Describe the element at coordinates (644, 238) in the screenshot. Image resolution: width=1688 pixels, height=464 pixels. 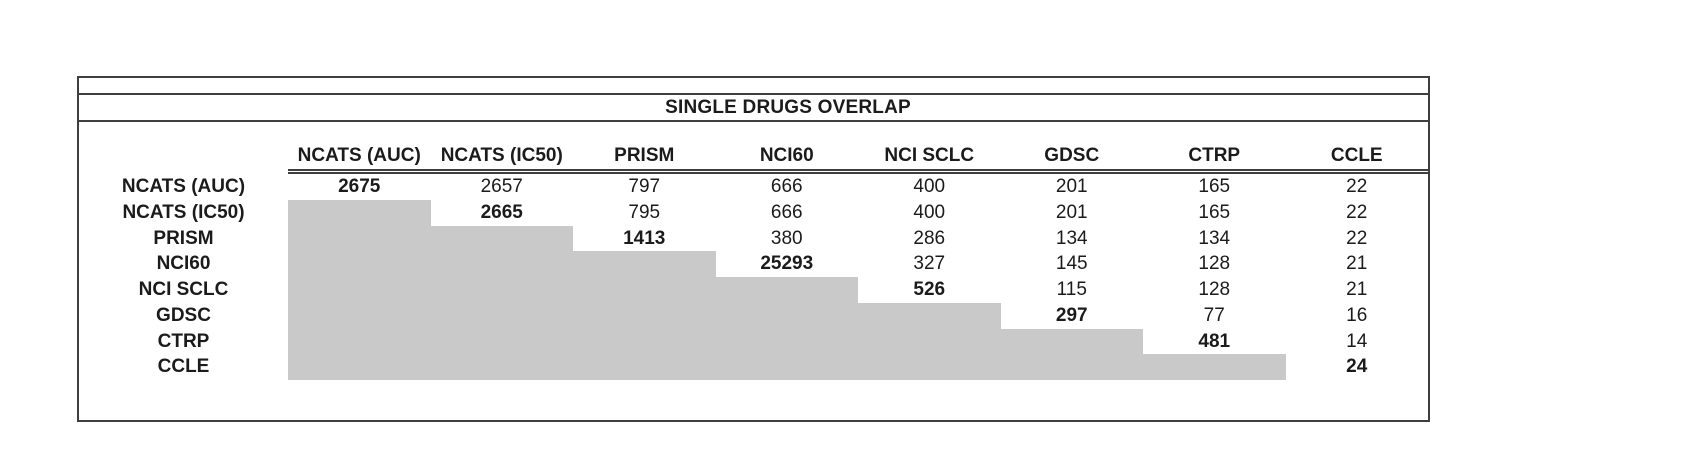
I see `cell-prism-prism: 1413` at that location.